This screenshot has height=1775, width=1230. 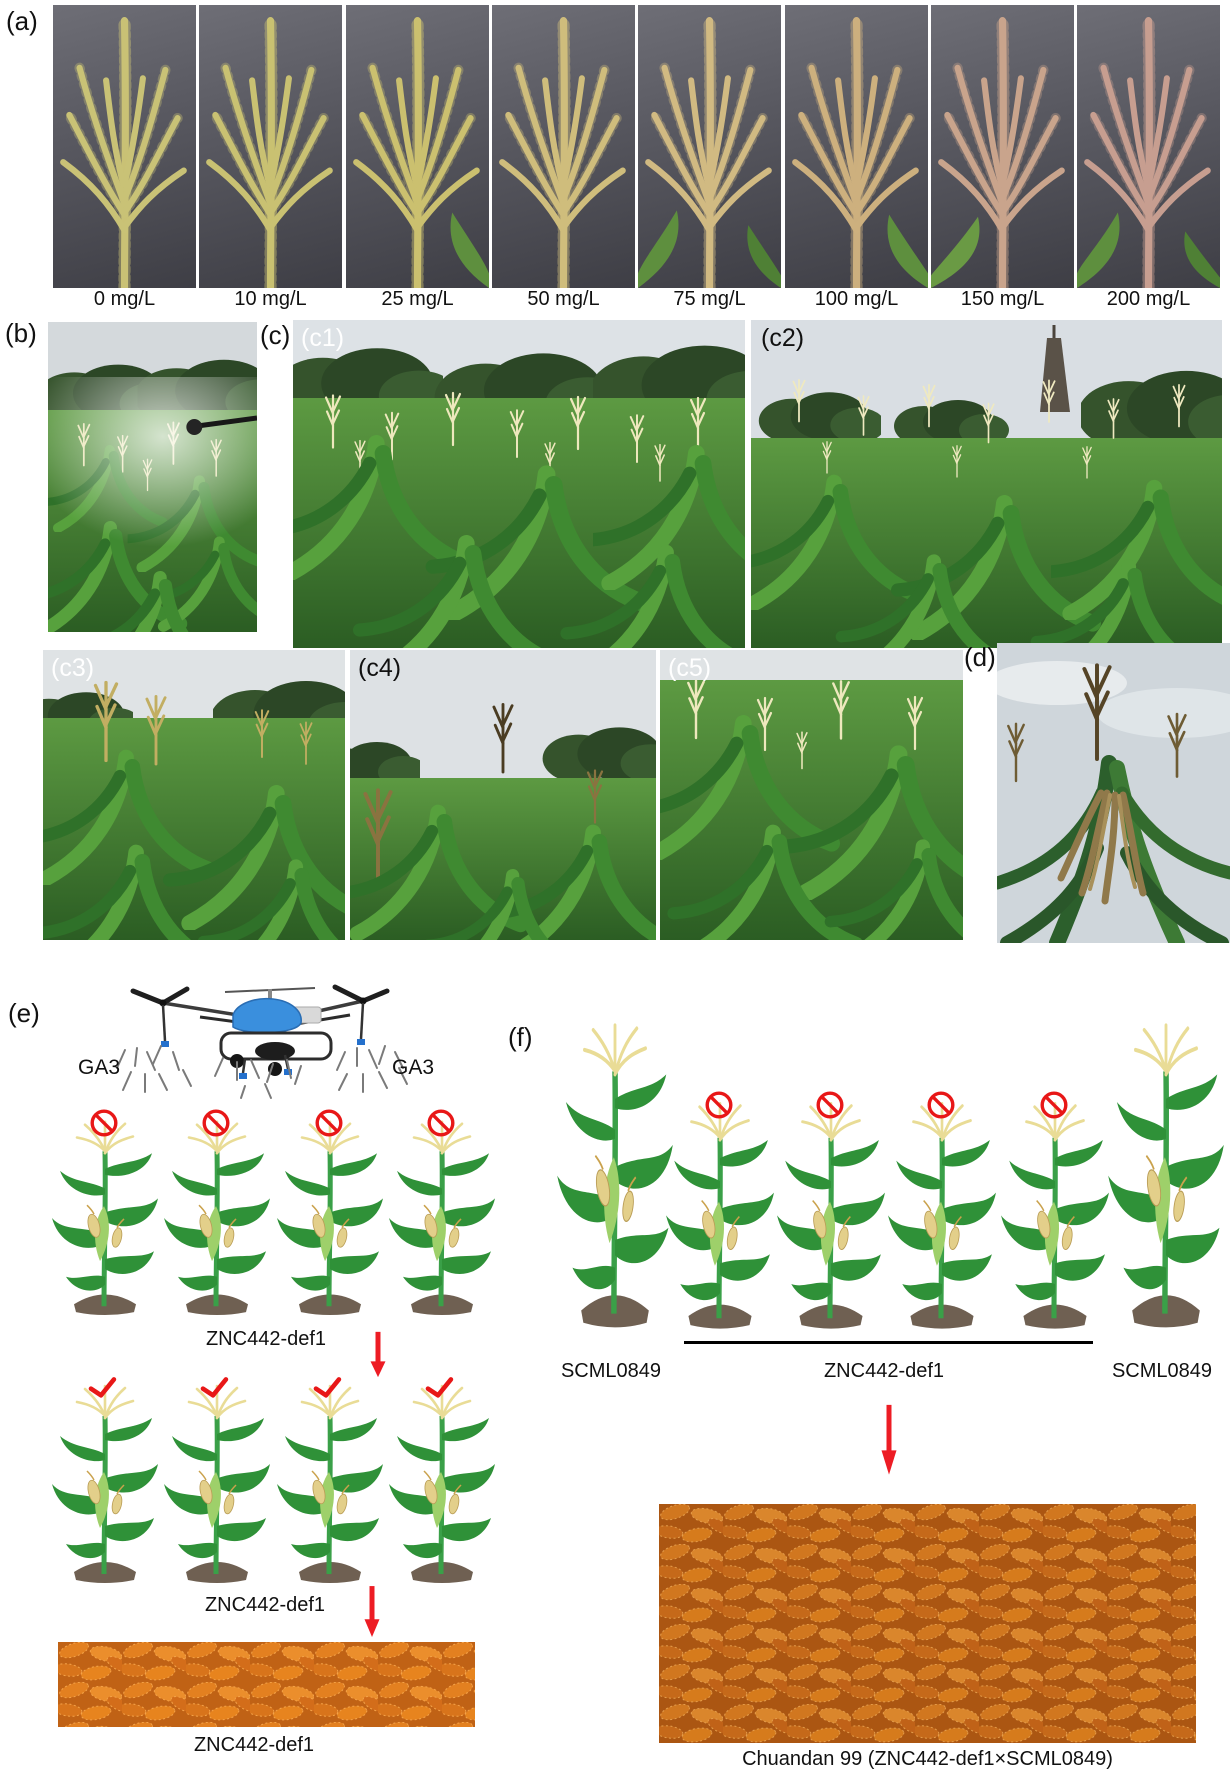 I want to click on hybrid-caption: Chuandan 99 (ZNC442-def1×SCML0849), so click(x=927, y=1759).